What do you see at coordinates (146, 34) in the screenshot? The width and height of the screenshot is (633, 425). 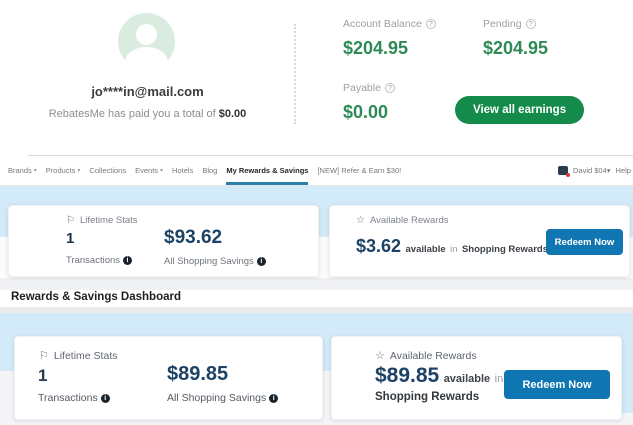 I see `avatar-head-shape` at bounding box center [146, 34].